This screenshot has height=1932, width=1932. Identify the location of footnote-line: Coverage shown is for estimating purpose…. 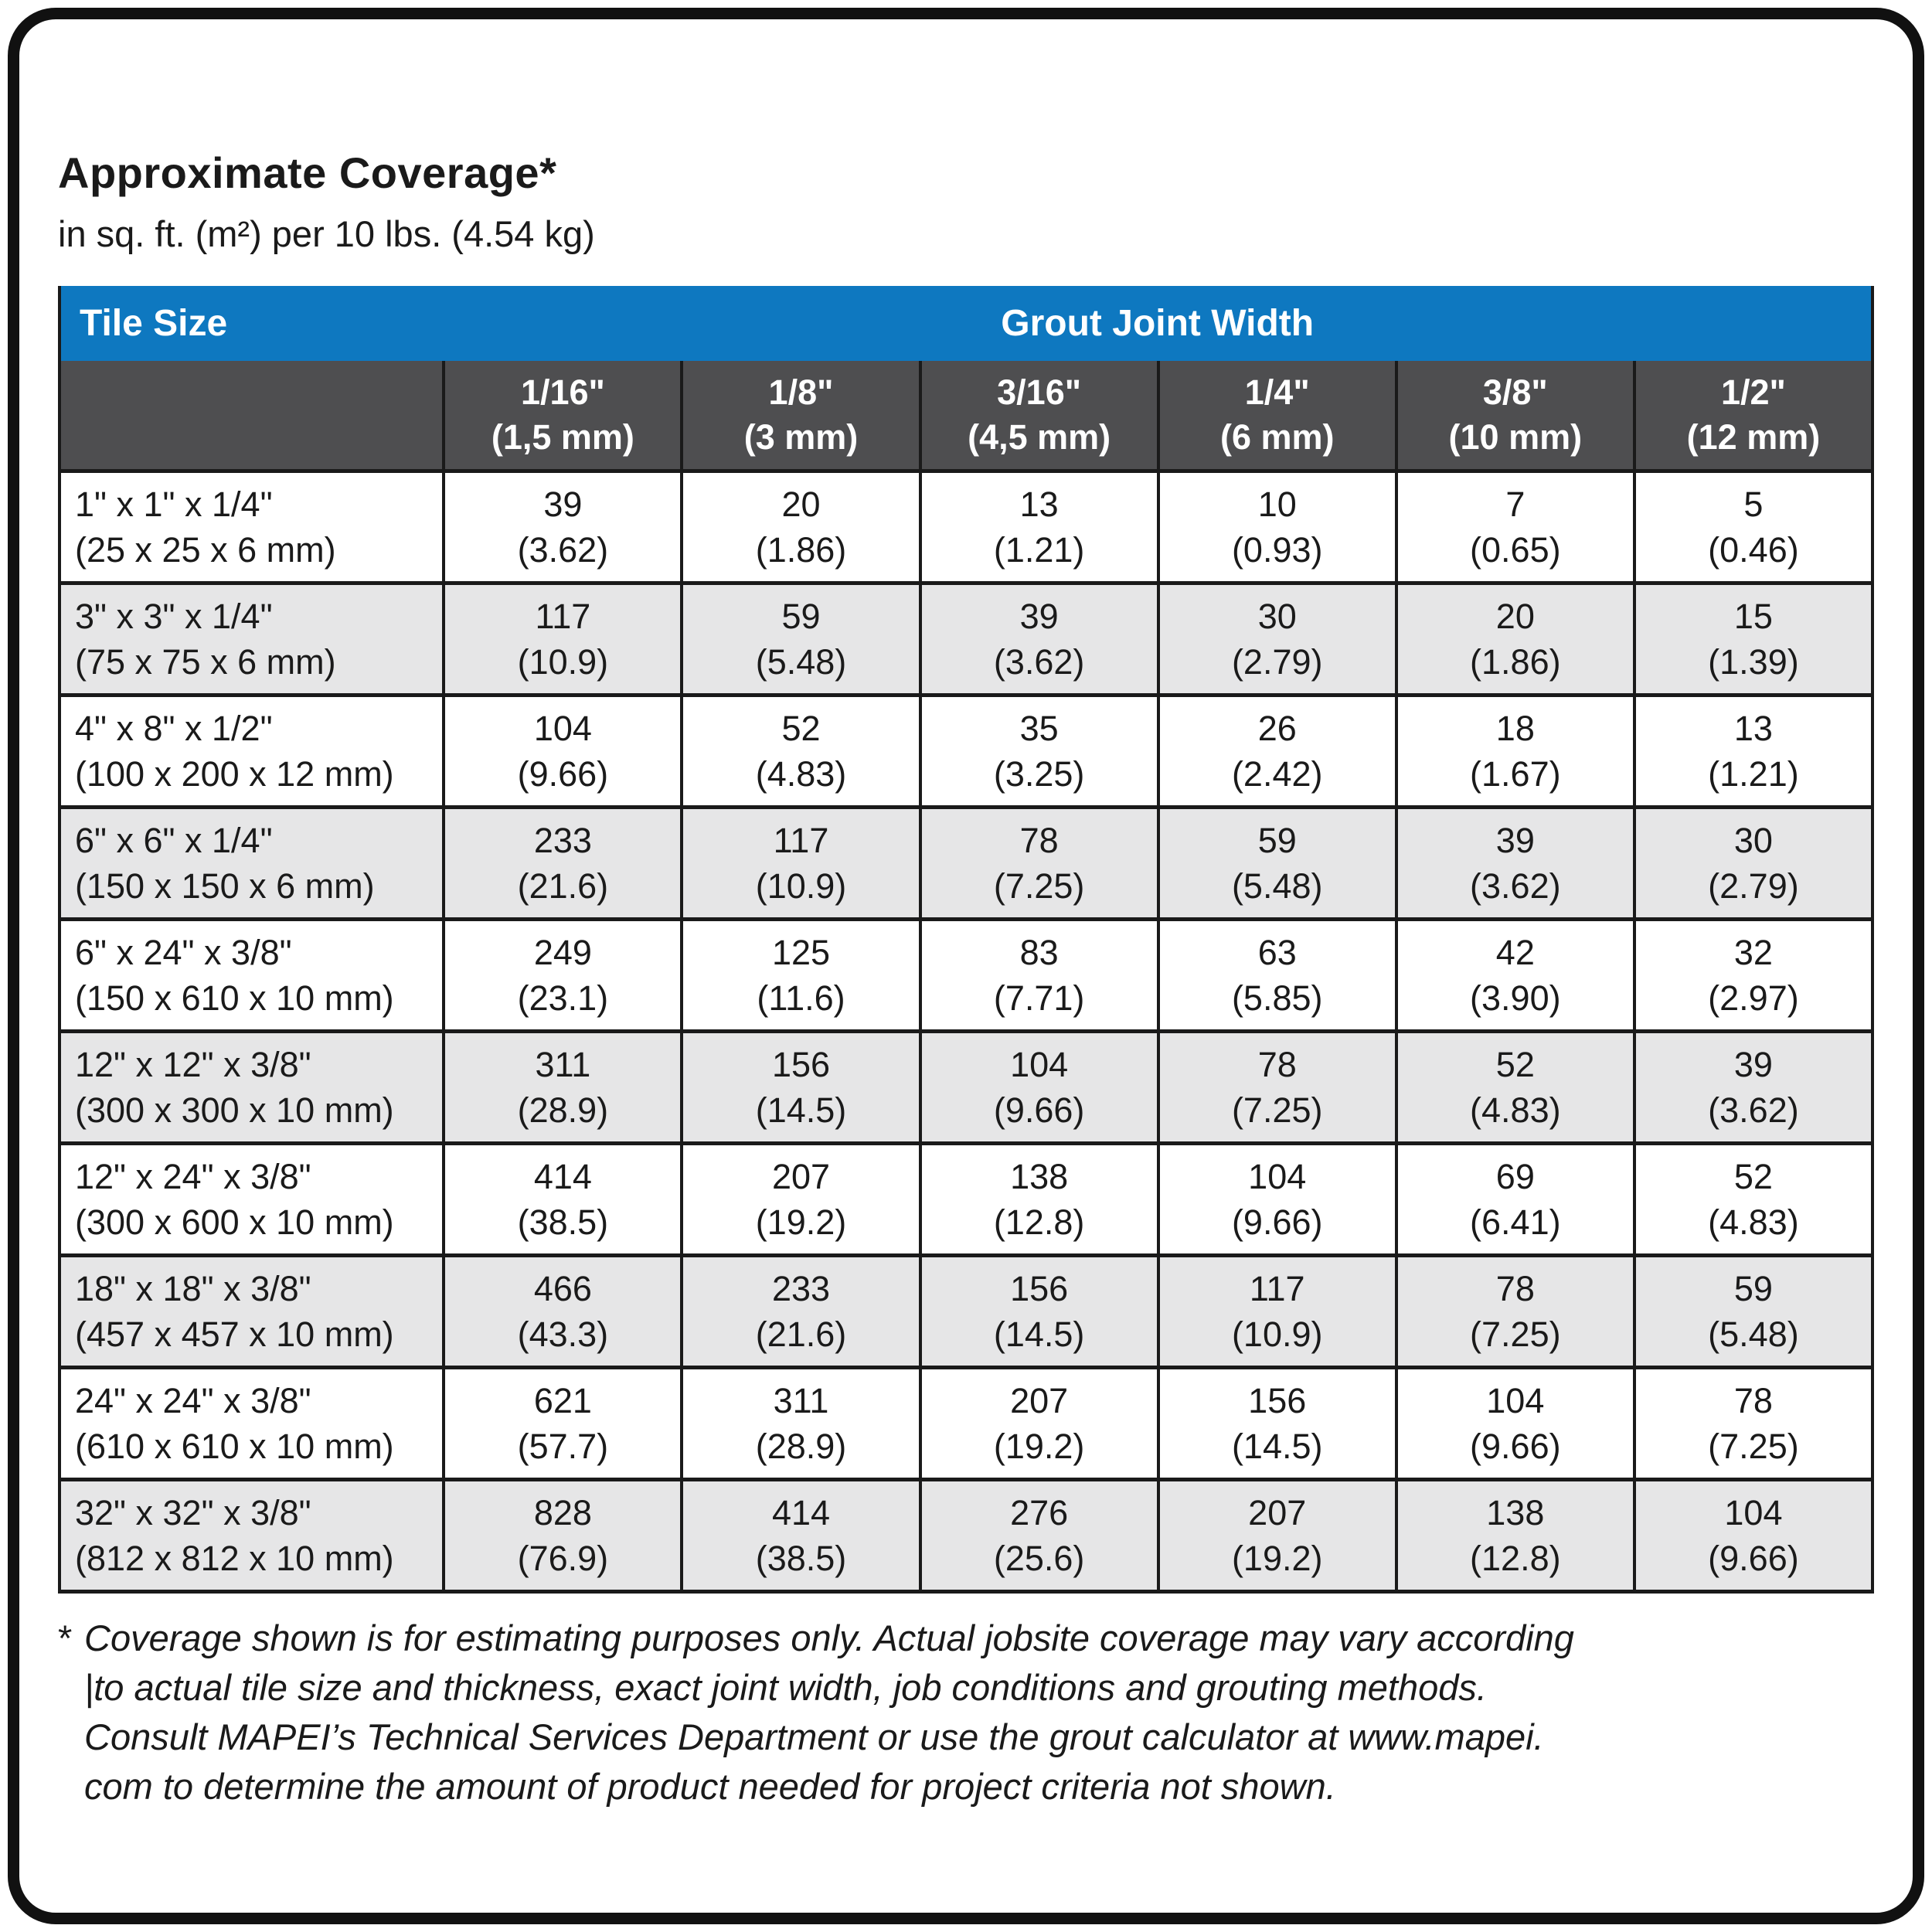
(829, 1638).